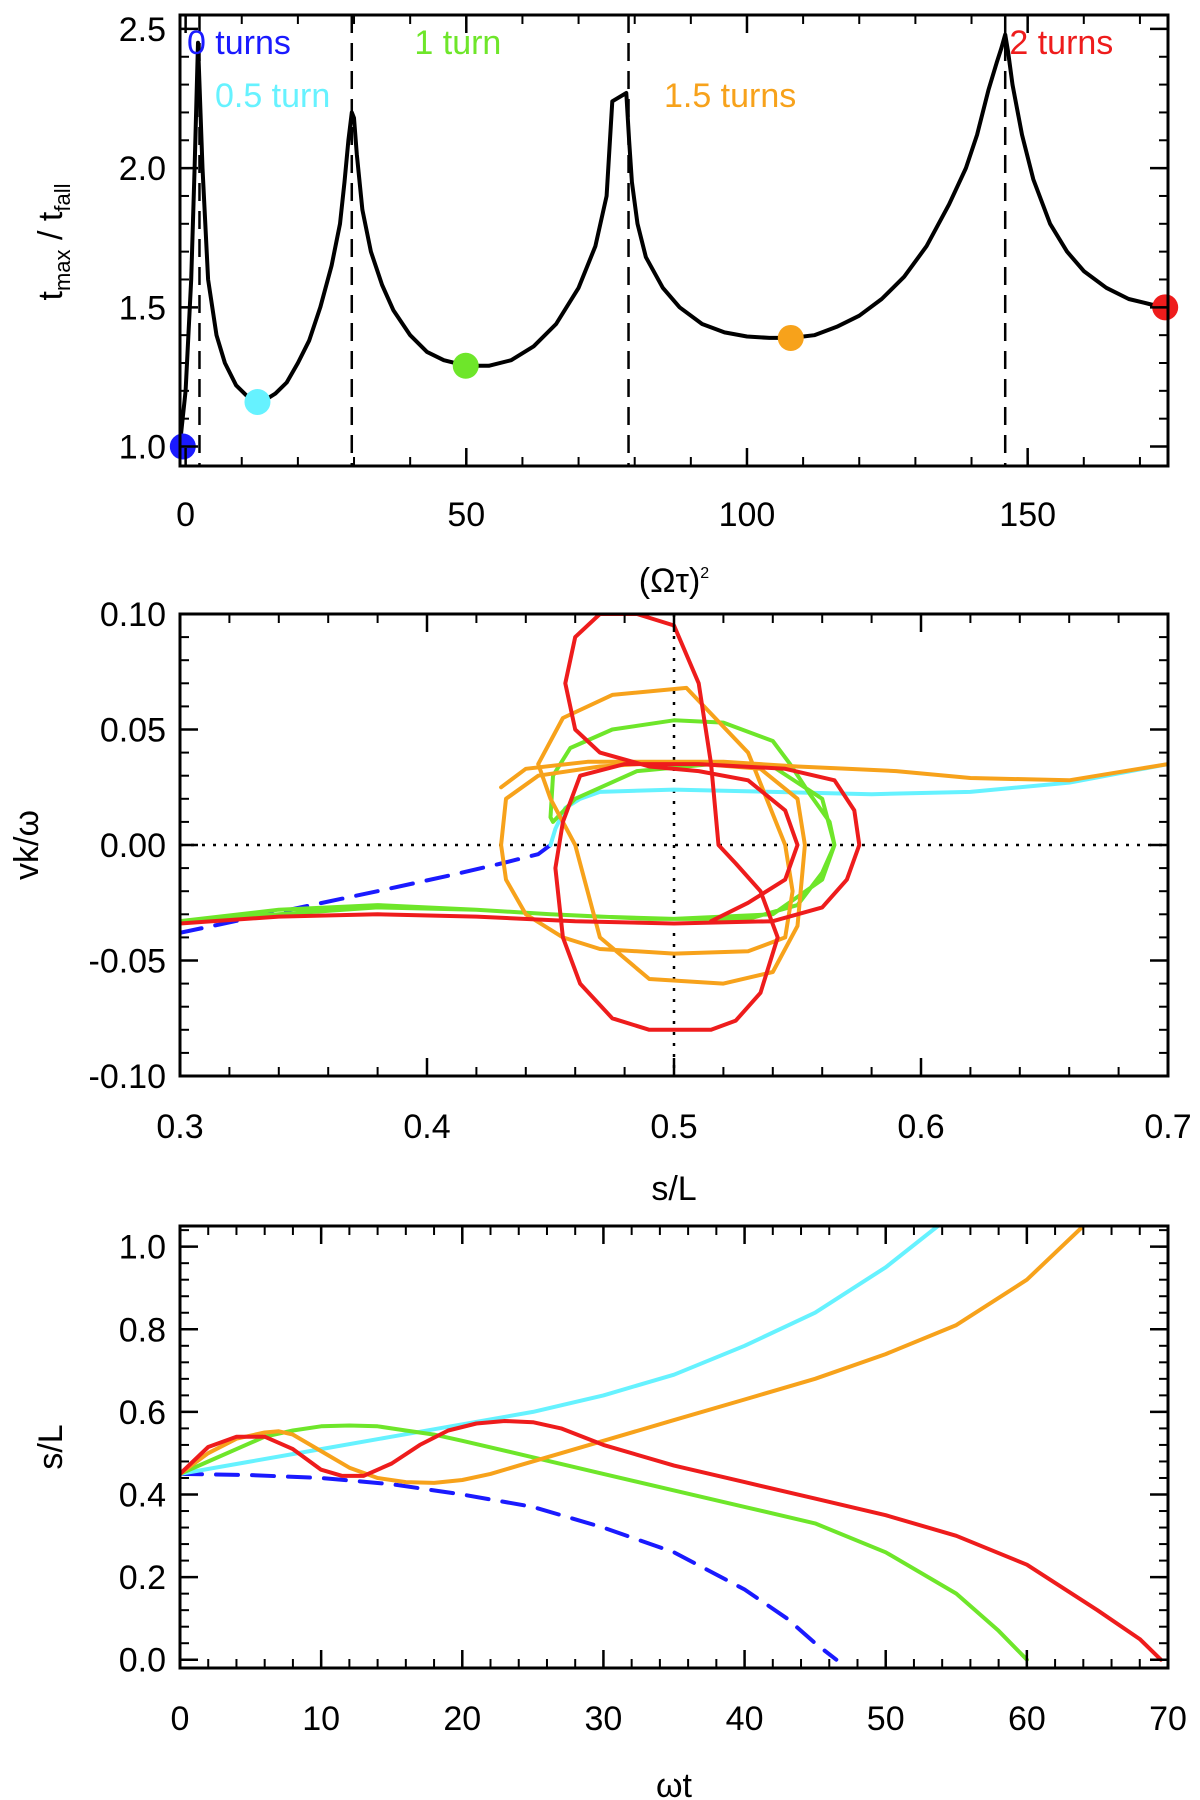 The width and height of the screenshot is (1200, 1800). I want to click on top-marker-green, so click(465, 365).